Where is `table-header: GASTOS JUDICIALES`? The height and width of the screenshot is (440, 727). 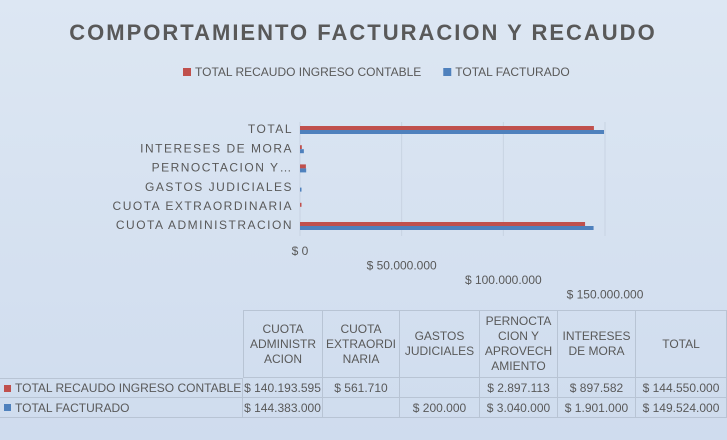 table-header: GASTOS JUDICIALES is located at coordinates (440, 344).